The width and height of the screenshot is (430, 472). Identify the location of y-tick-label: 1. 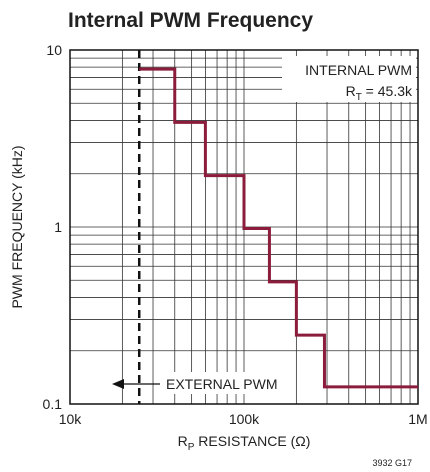
(58, 227).